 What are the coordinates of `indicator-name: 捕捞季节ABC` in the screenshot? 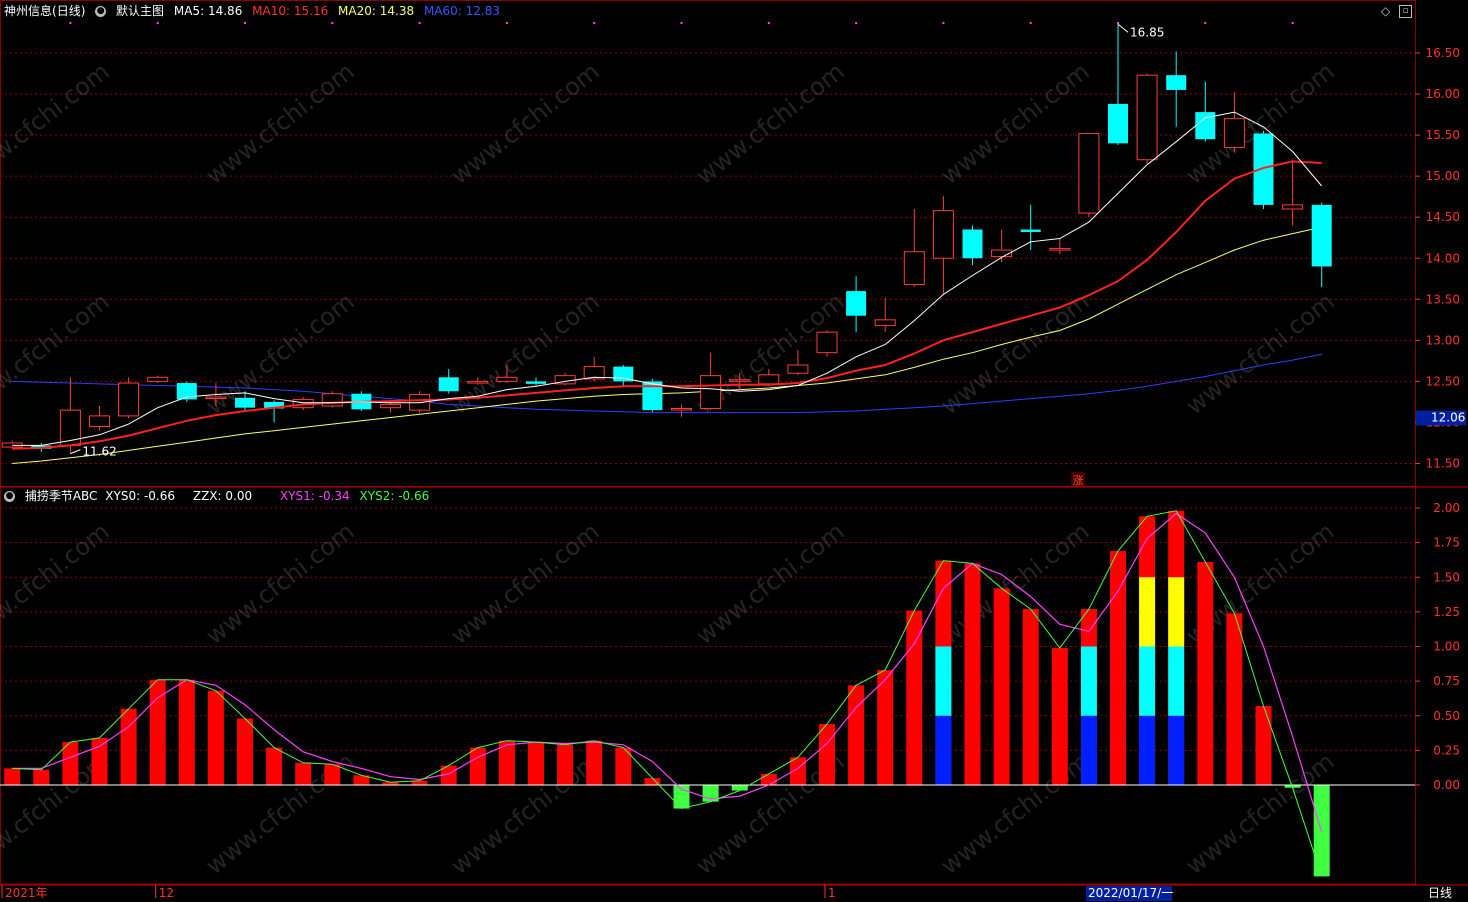 It's located at (61, 496).